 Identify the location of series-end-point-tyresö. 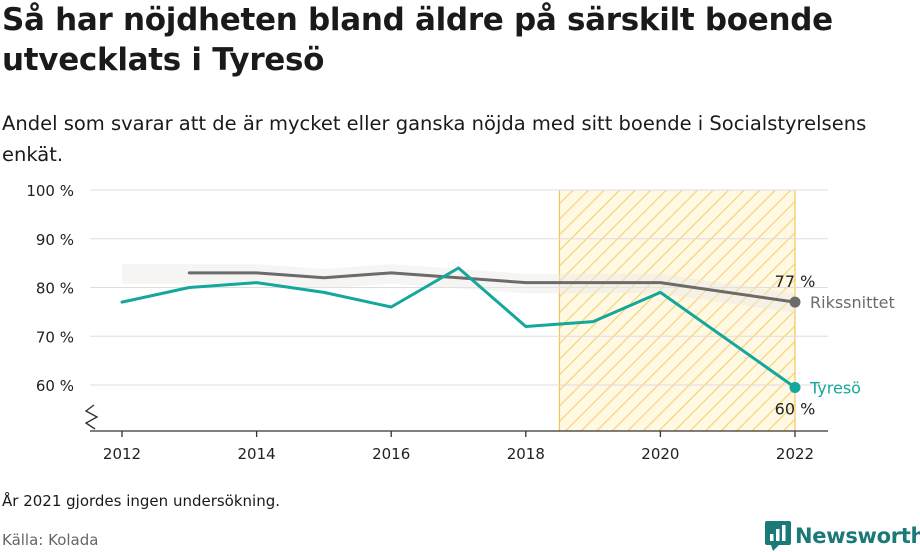
(795, 387).